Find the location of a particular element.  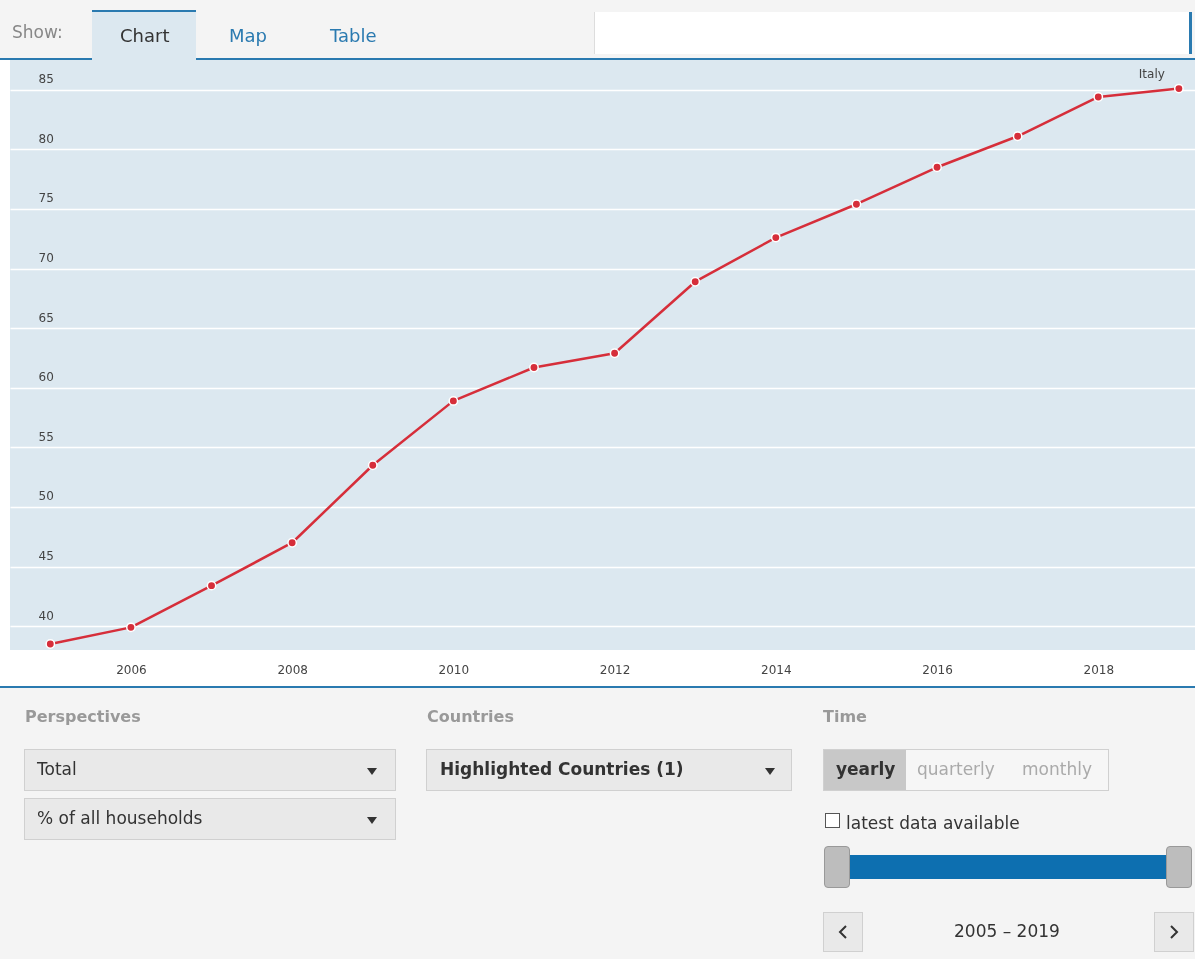

text: Countries is located at coordinates (470, 716).